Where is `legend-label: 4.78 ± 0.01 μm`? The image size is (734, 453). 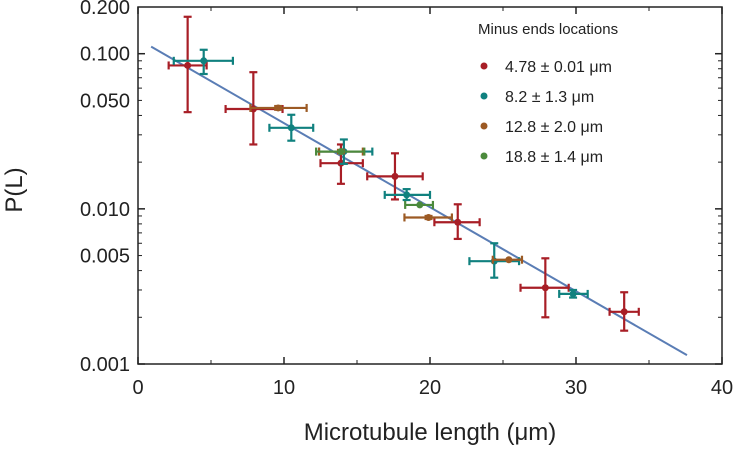
legend-label: 4.78 ± 0.01 μm is located at coordinates (558, 67).